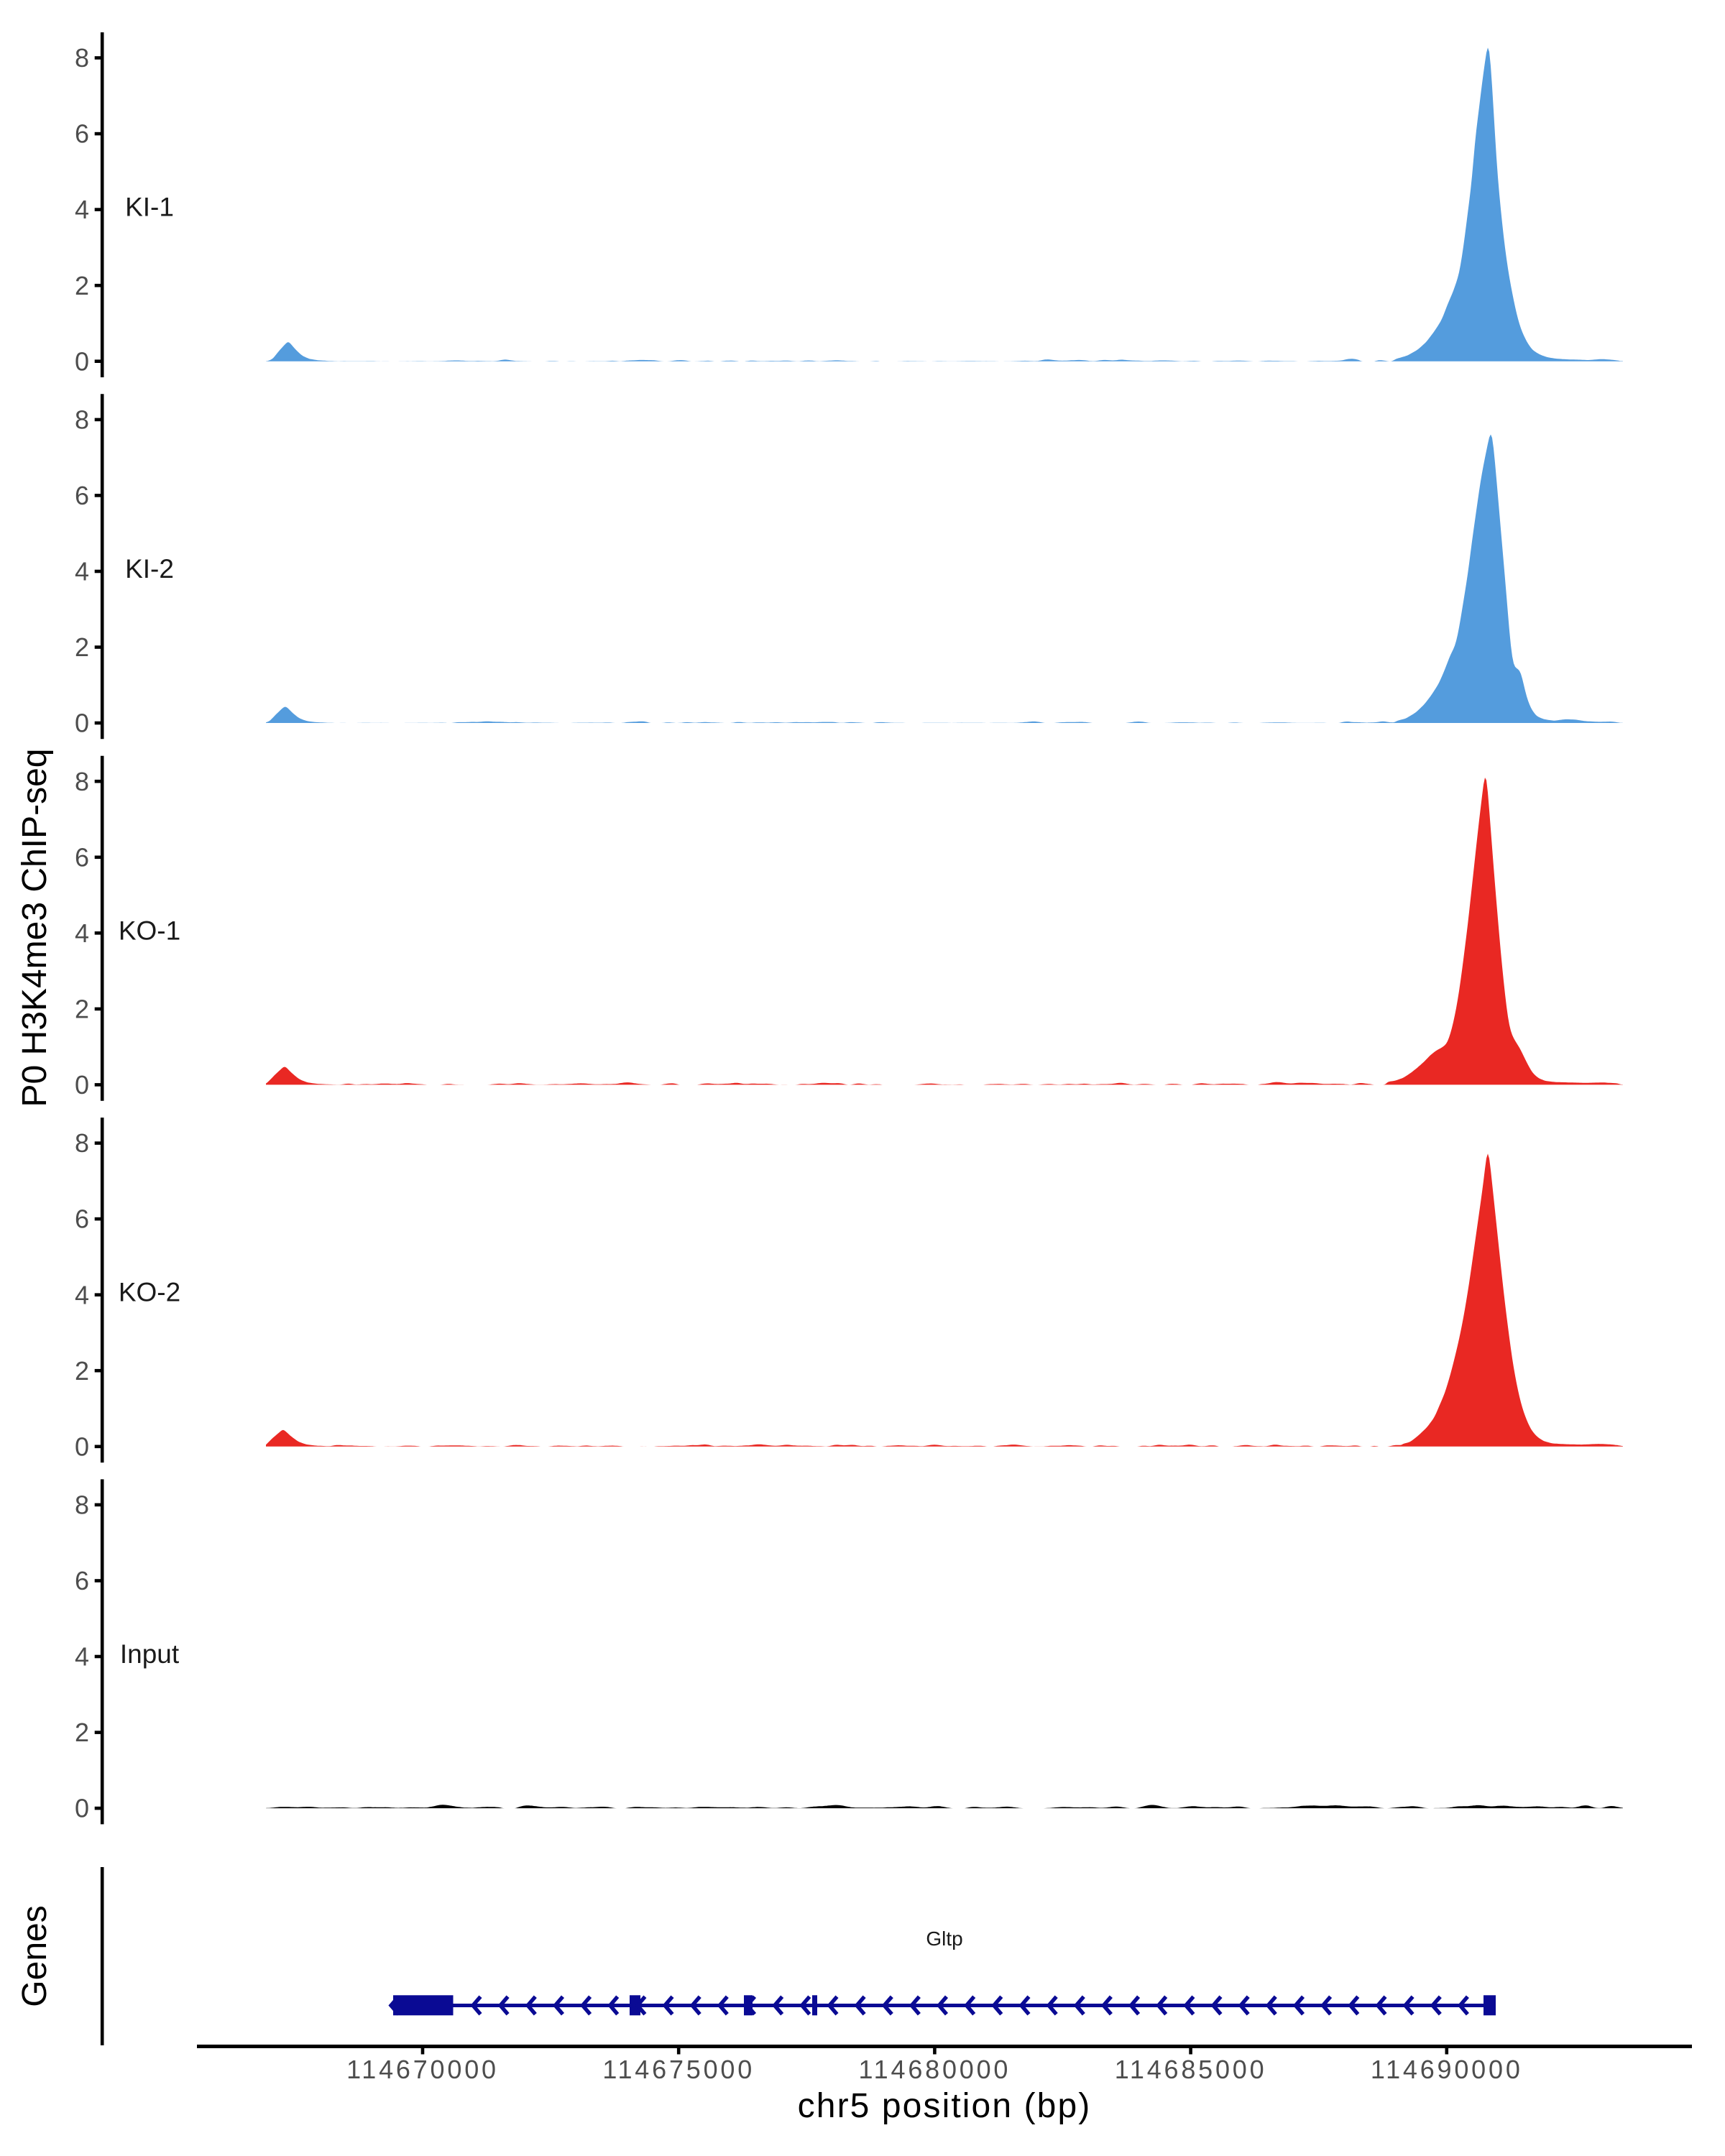 Image resolution: width=1725 pixels, height=2156 pixels. What do you see at coordinates (150, 1654) in the screenshot?
I see `svg-text: Input` at bounding box center [150, 1654].